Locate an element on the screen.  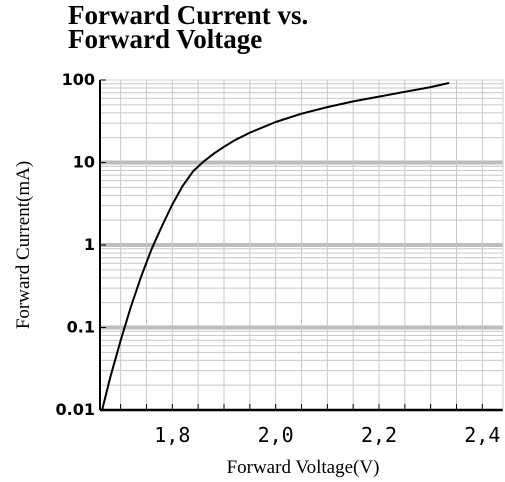
y-tick-label: 1 is located at coordinates (89, 244).